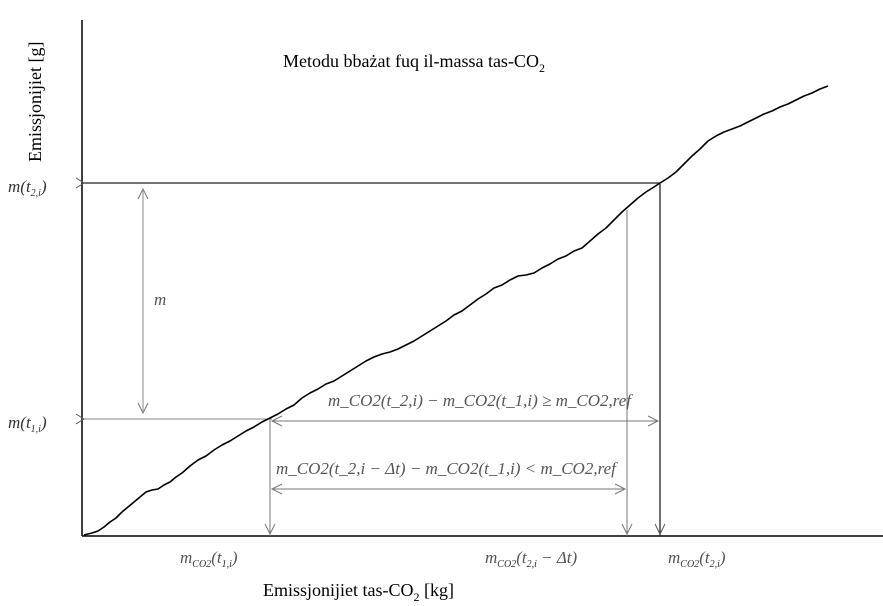 This screenshot has height=606, width=883. What do you see at coordinates (80, 183) in the screenshot?
I see `upper-y-tick` at bounding box center [80, 183].